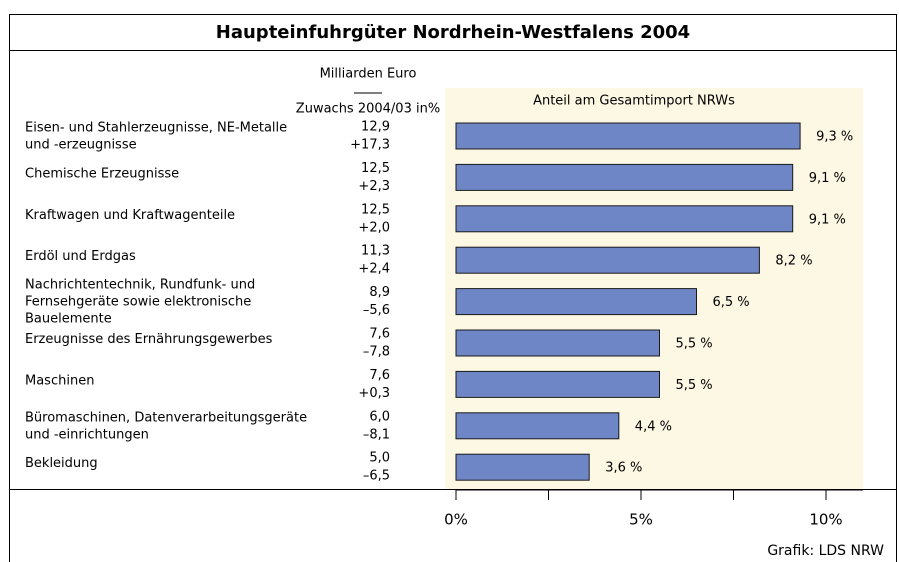 The width and height of the screenshot is (899, 562). I want to click on column-value: +0,3, so click(374, 393).